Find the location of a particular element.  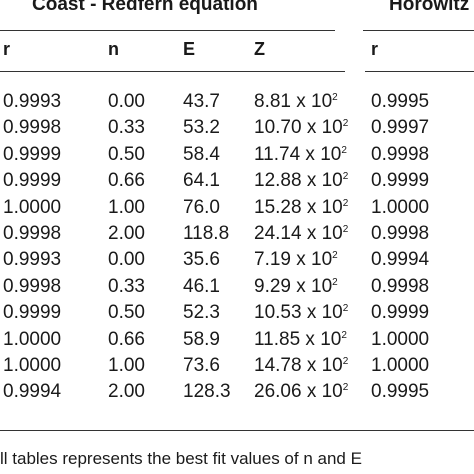

column-header-z: Z is located at coordinates (259, 49).